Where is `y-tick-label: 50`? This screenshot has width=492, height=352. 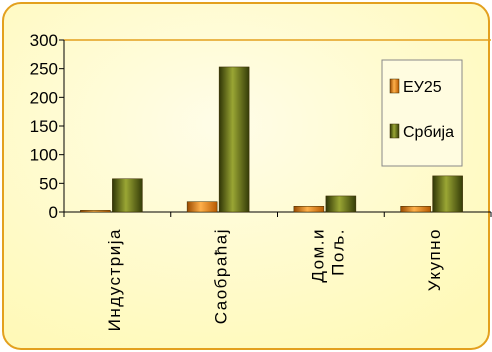 y-tick-label: 50 is located at coordinates (48, 183).